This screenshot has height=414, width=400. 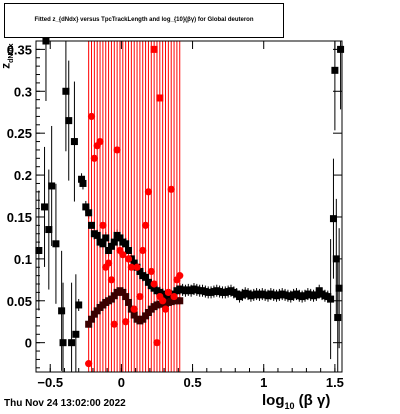 I want to click on y-tick-label: 0.1, so click(x=23, y=259).